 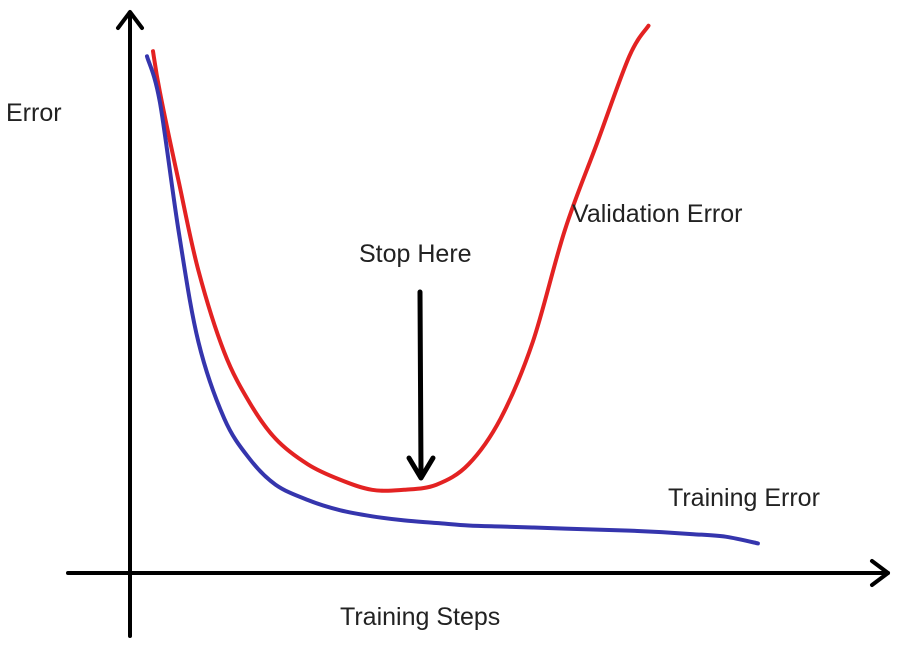 I want to click on annotation-stop-here: Stop Here, so click(x=415, y=254).